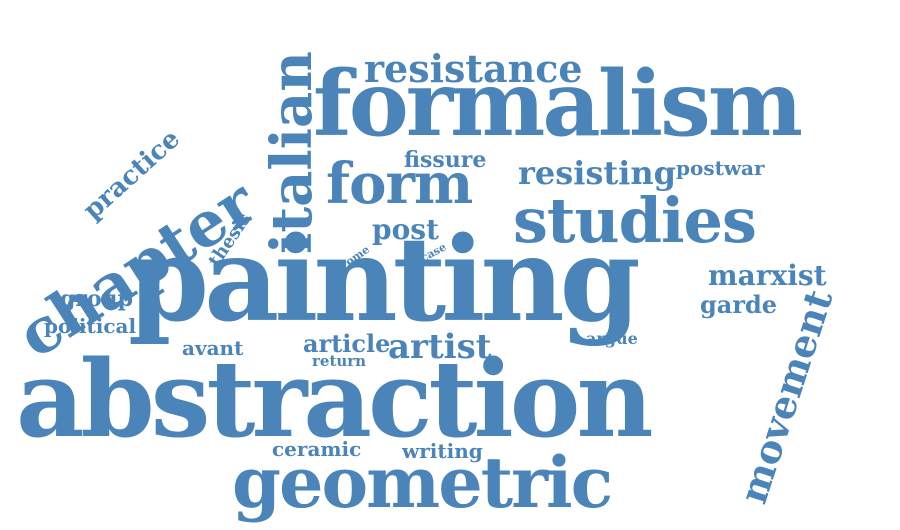  What do you see at coordinates (445, 160) in the screenshot?
I see `word-fissure: fissure` at bounding box center [445, 160].